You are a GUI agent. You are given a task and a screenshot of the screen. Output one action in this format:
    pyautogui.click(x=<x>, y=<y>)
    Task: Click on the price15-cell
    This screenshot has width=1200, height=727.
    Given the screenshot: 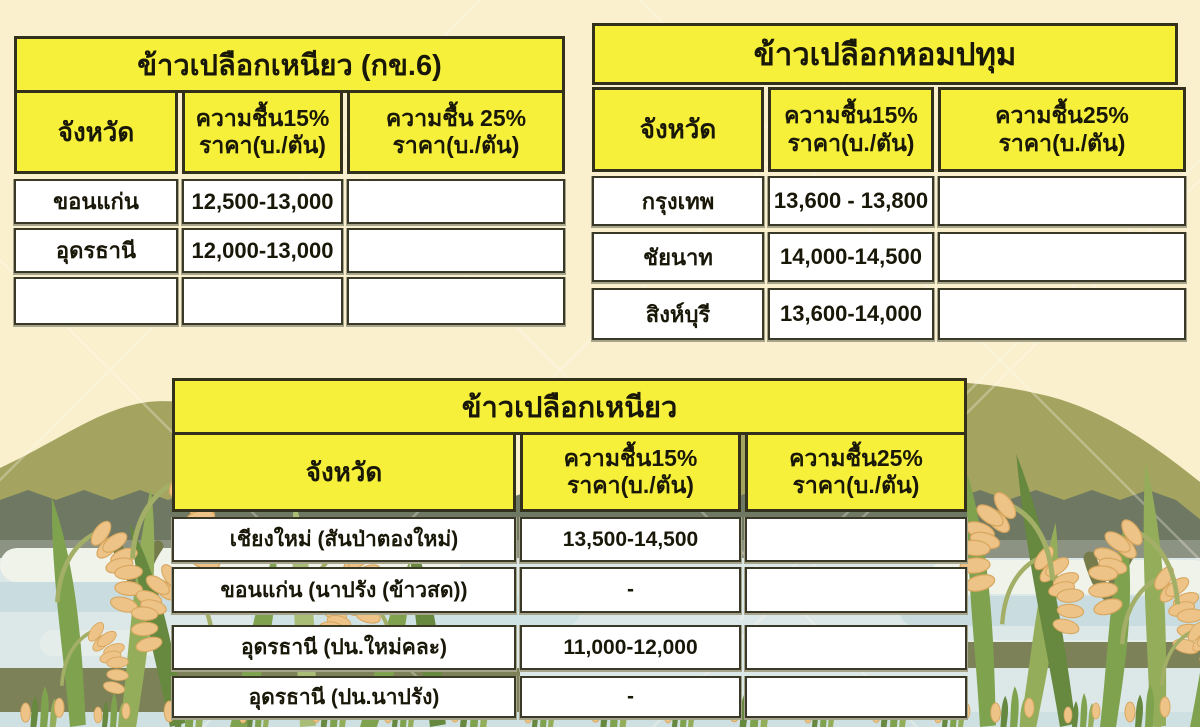 What is the action you would take?
    pyautogui.click(x=262, y=301)
    